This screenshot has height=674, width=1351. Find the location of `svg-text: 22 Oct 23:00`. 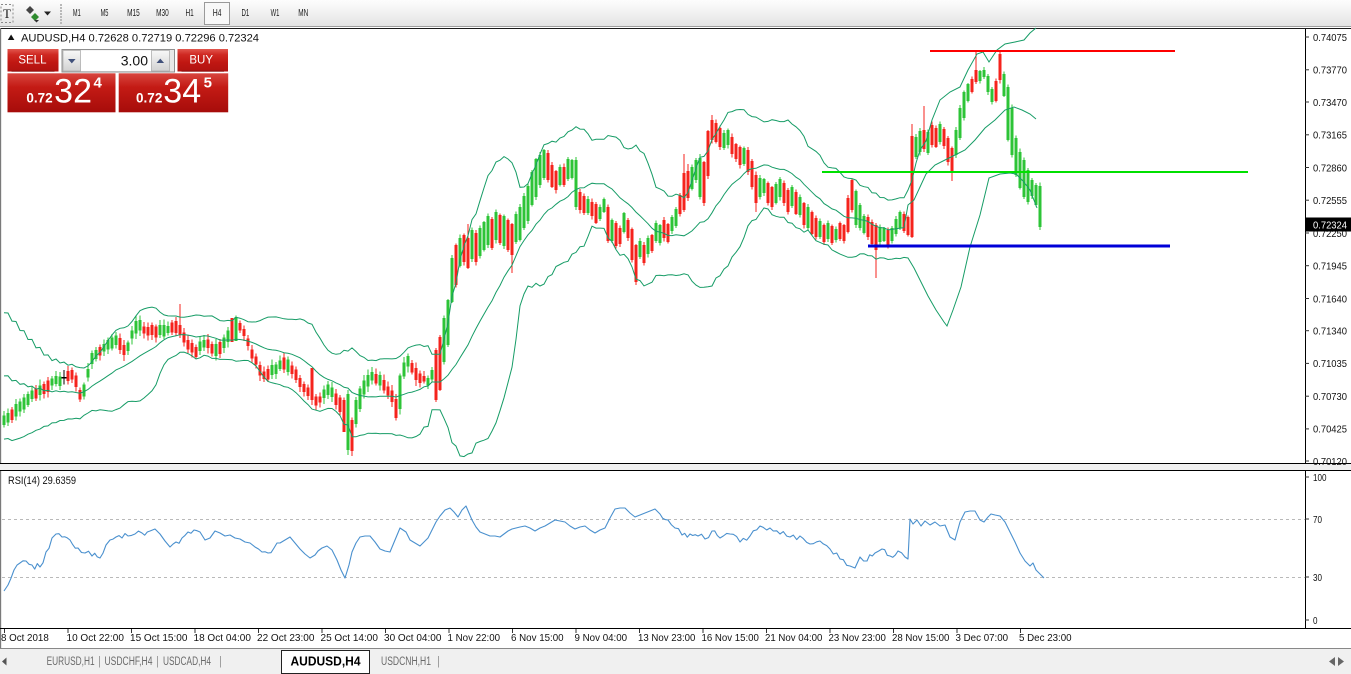

svg-text: 22 Oct 23:00 is located at coordinates (286, 638).